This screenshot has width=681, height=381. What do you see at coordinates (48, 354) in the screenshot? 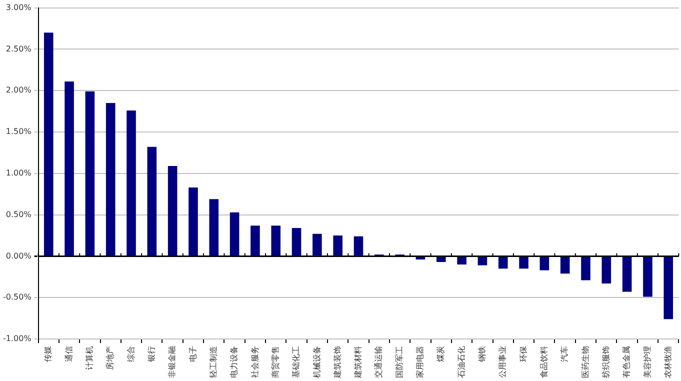
I see `x-tick-label: 传媒` at bounding box center [48, 354].